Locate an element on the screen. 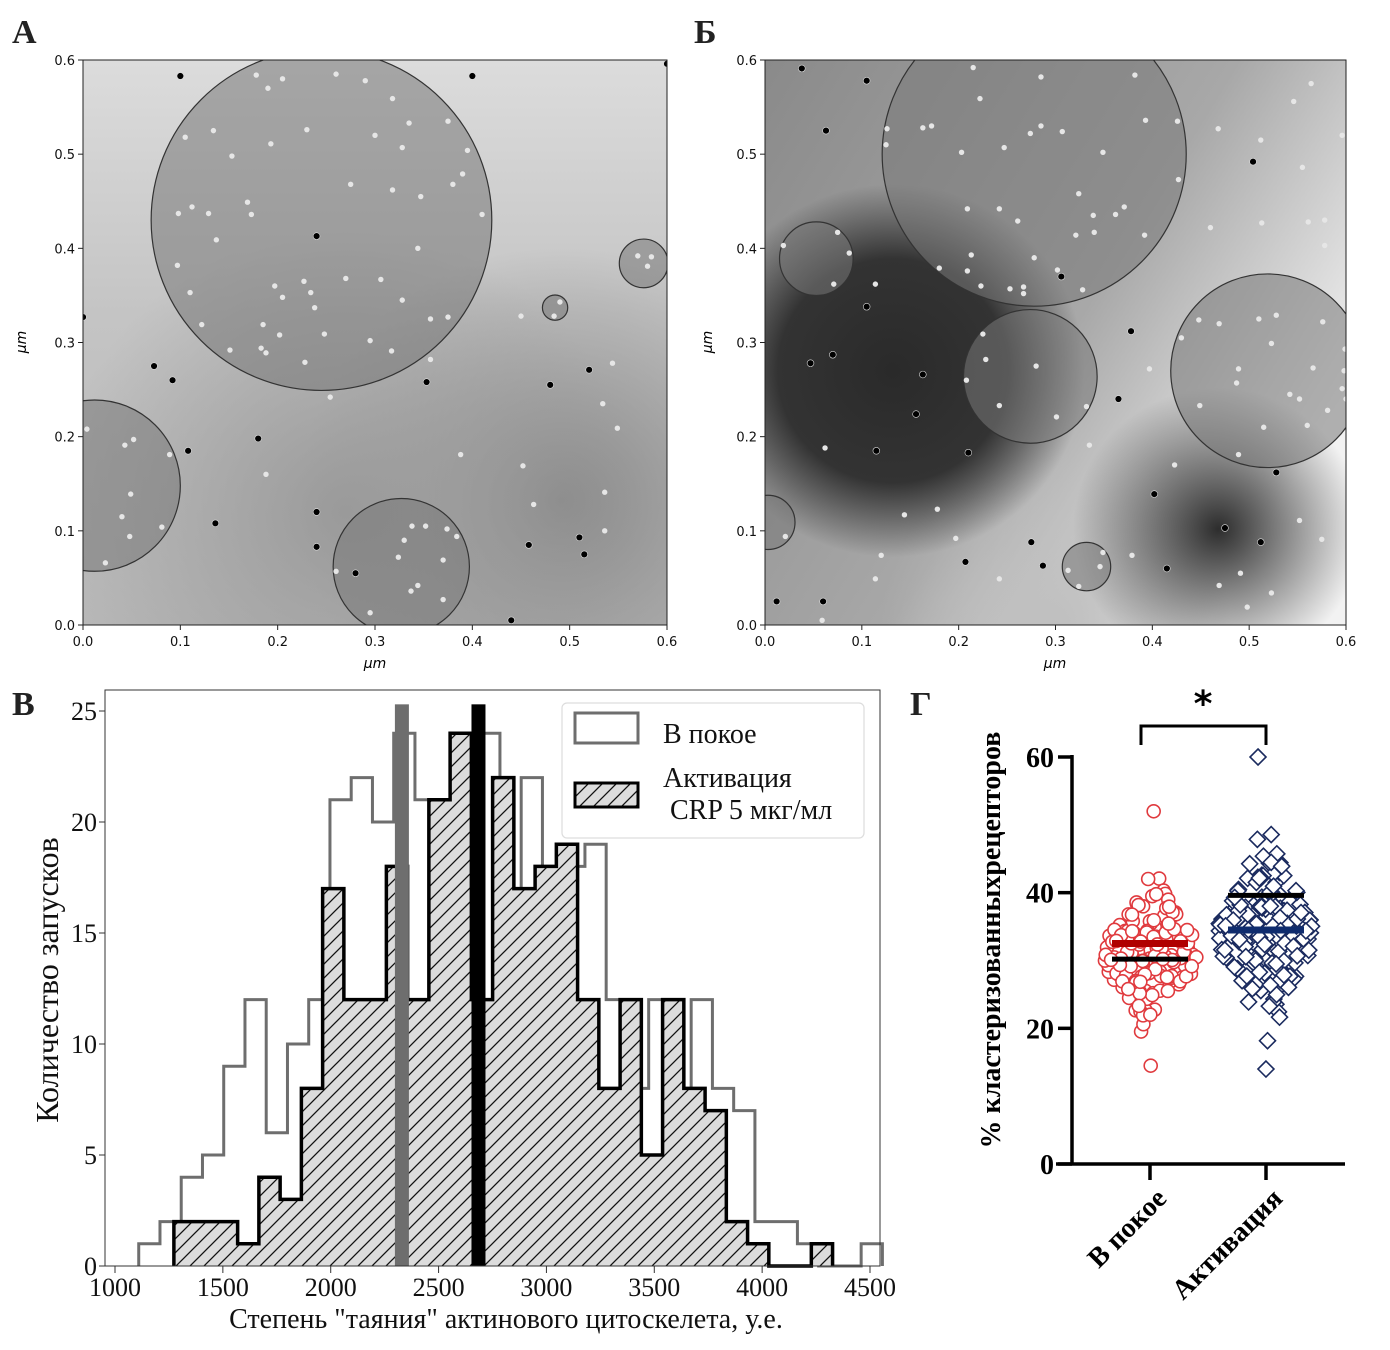  y-tick-label: 0.5 is located at coordinates (746, 155).